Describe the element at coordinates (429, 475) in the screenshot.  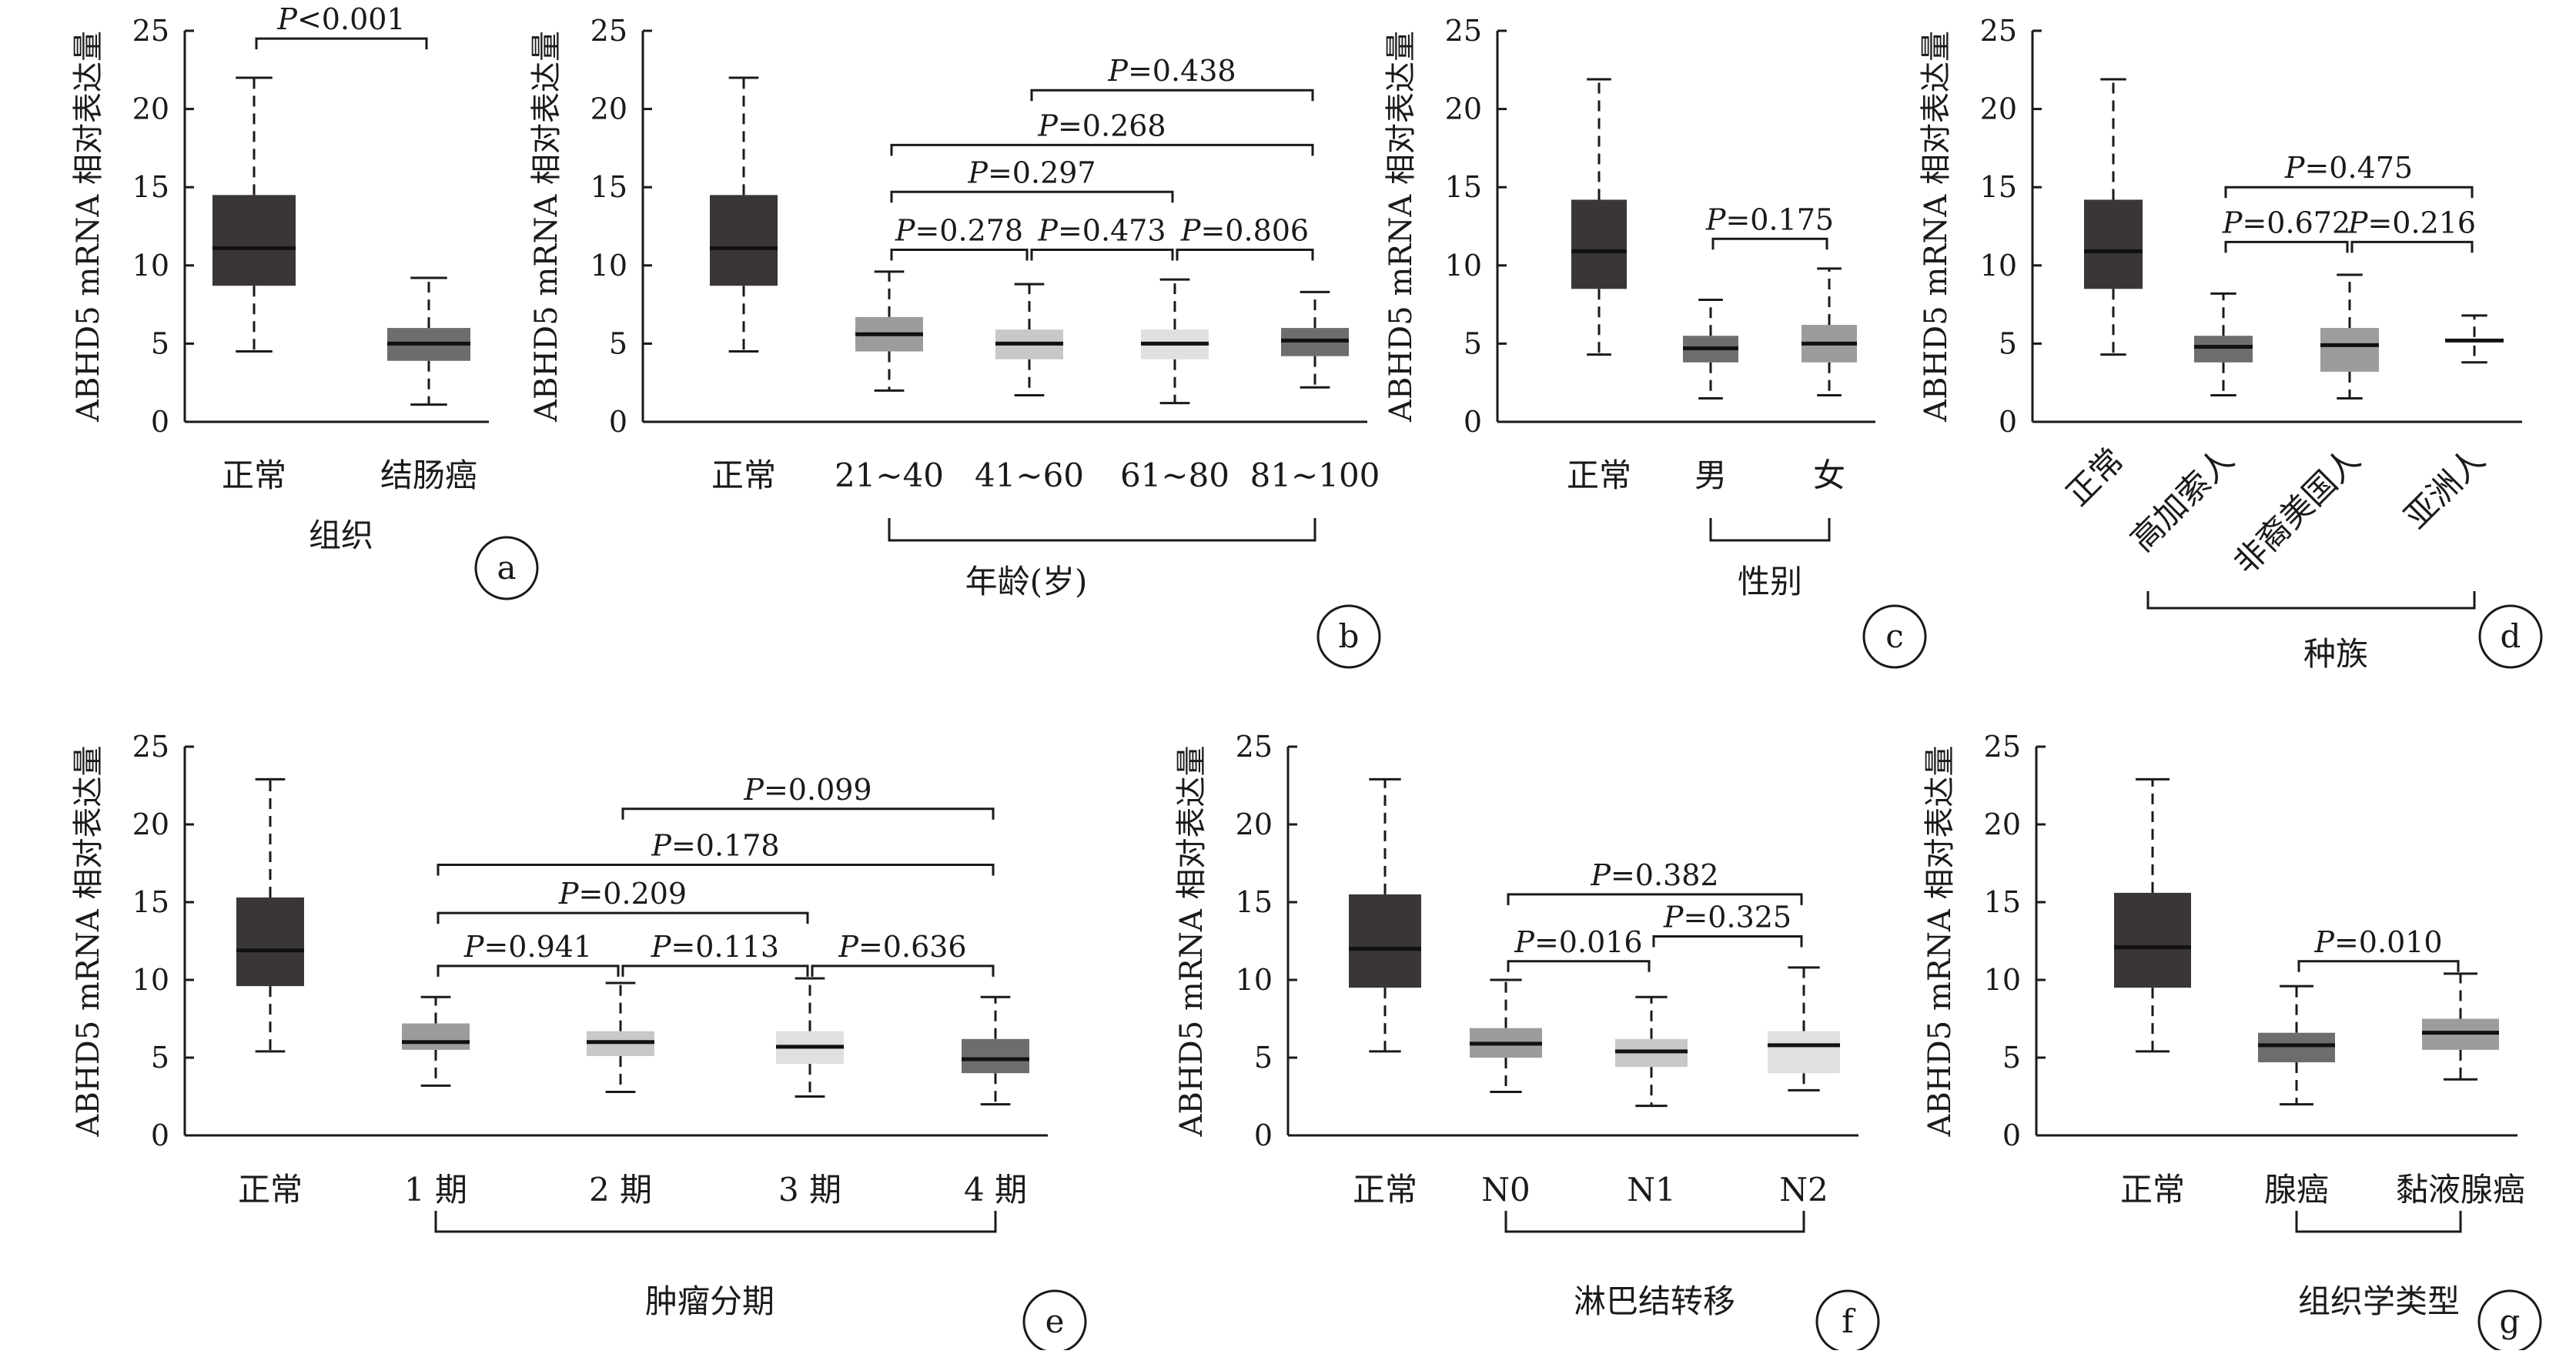
I see `category-label: 结肠癌` at that location.